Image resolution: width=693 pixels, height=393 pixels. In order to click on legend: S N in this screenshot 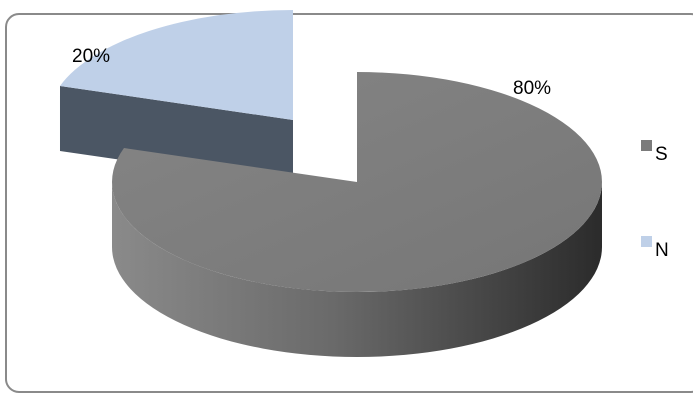, I will do `click(655, 200)`.